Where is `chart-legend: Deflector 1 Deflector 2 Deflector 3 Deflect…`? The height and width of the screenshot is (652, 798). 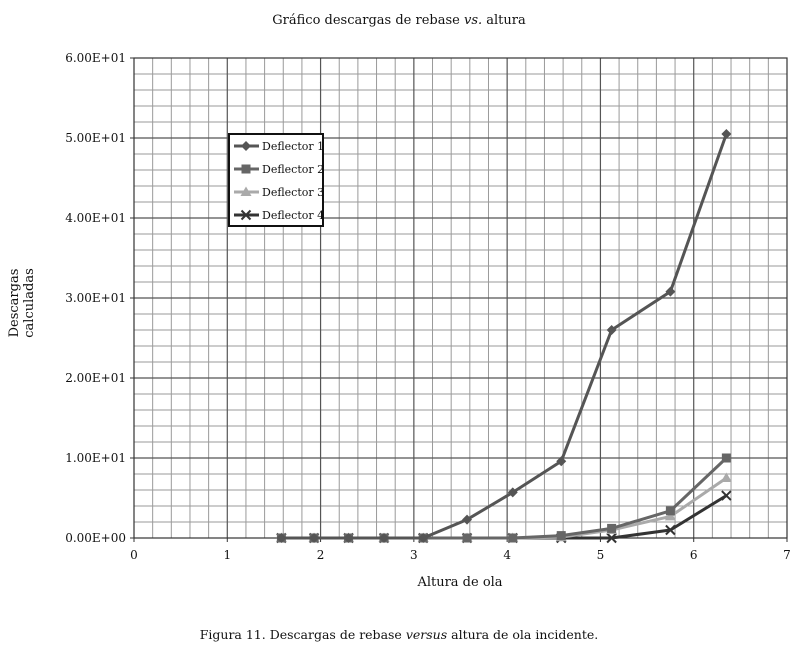
chart-legend: Deflector 1 Deflector 2 Deflector 3 Deflect… is located at coordinates (276, 180).